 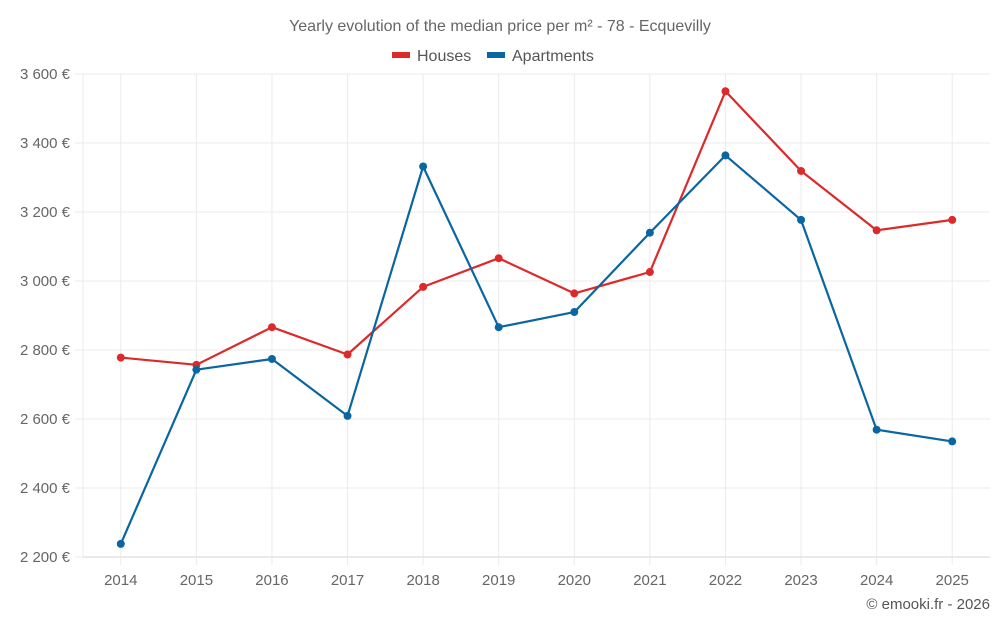 What do you see at coordinates (196, 369) in the screenshot?
I see `data-point-apartments-2015` at bounding box center [196, 369].